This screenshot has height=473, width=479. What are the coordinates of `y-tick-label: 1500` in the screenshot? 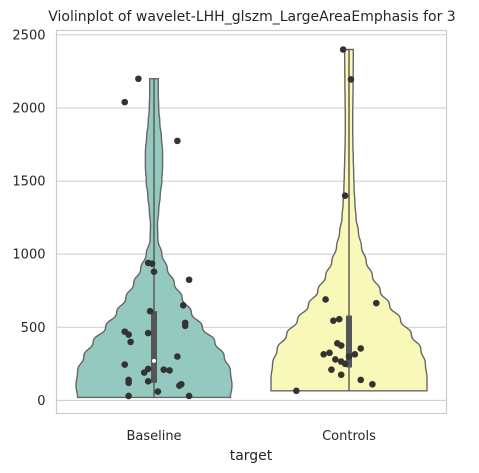 It's located at (28, 182).